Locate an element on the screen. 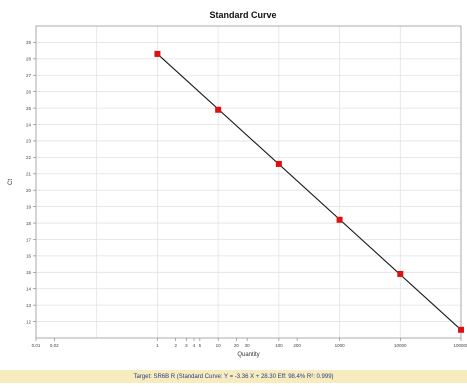  y-tick-label: 28 is located at coordinates (29, 59).